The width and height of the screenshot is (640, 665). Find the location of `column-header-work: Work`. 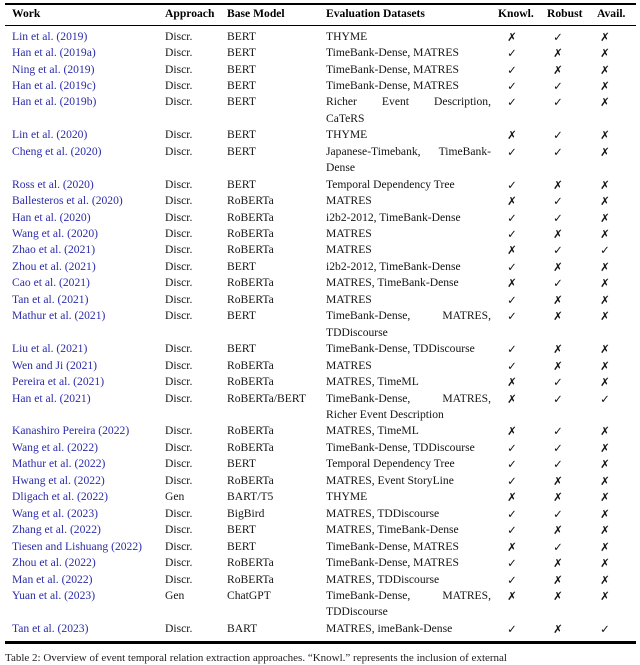

column-header-work: Work is located at coordinates (26, 13).